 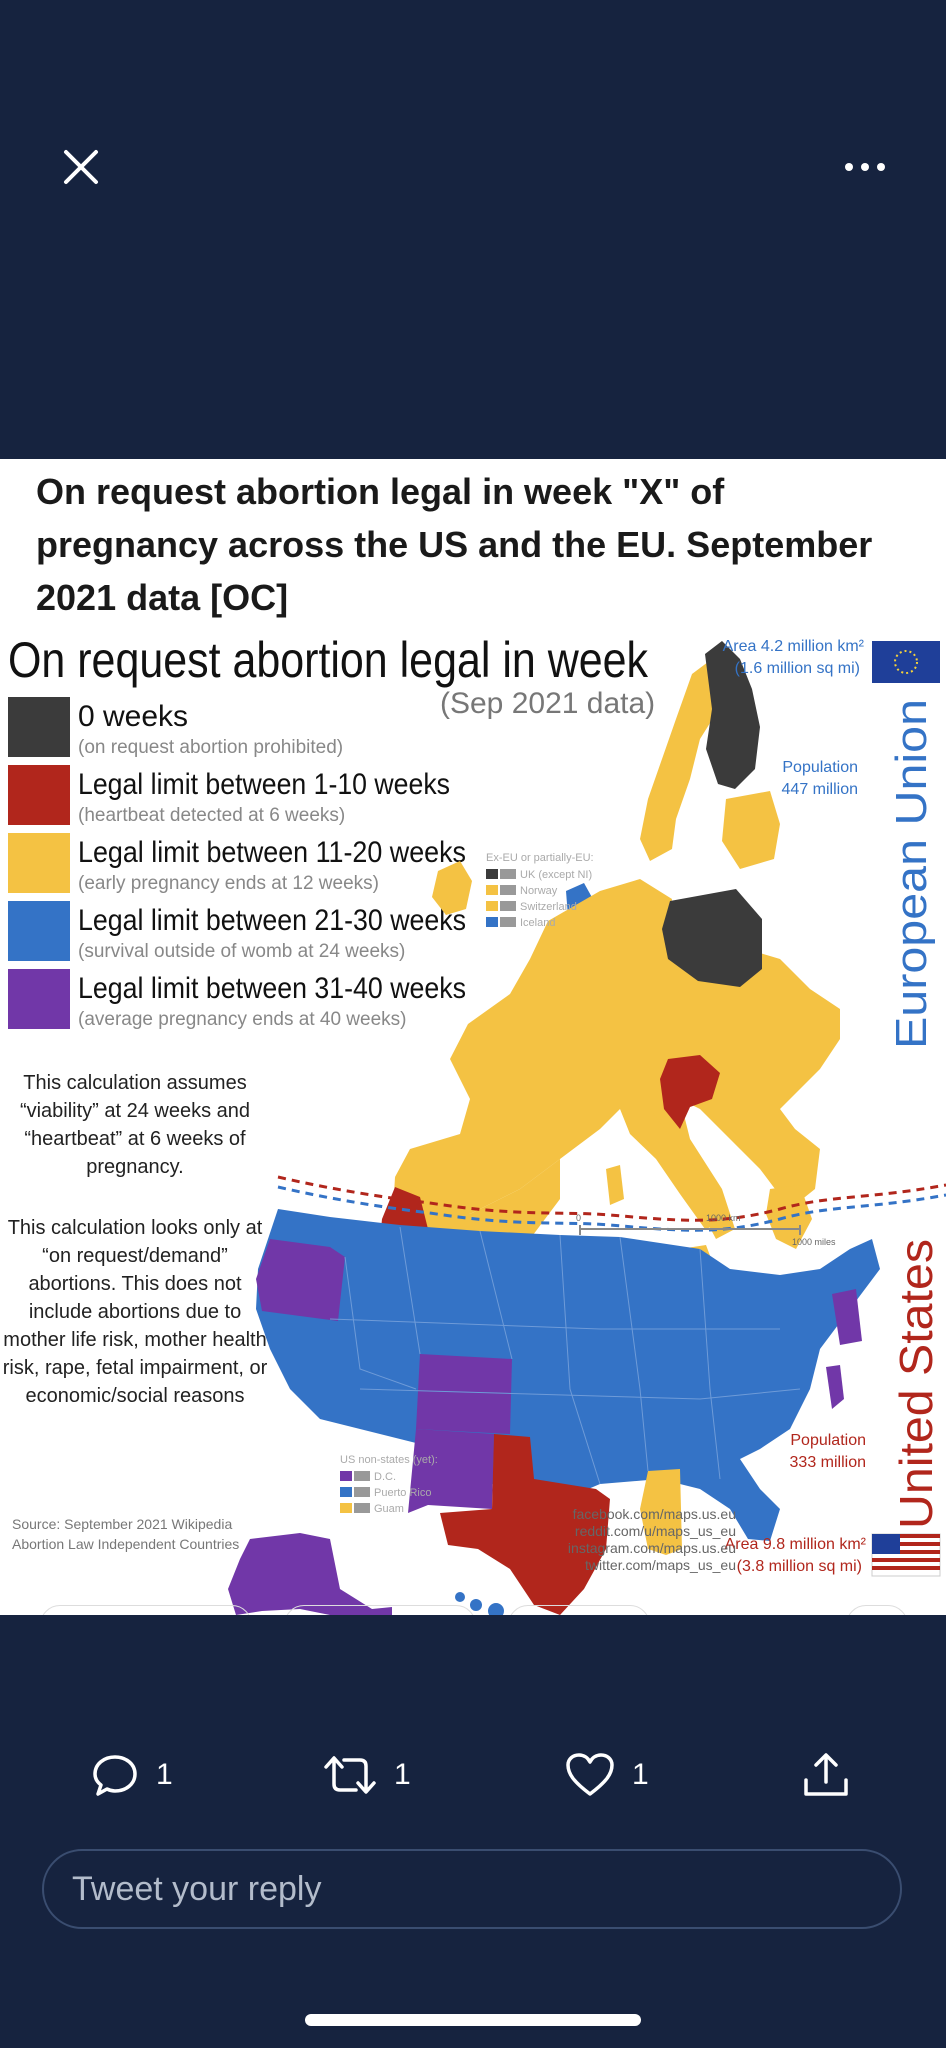 I want to click on note2-line: include abortions due to, so click(x=135, y=1312).